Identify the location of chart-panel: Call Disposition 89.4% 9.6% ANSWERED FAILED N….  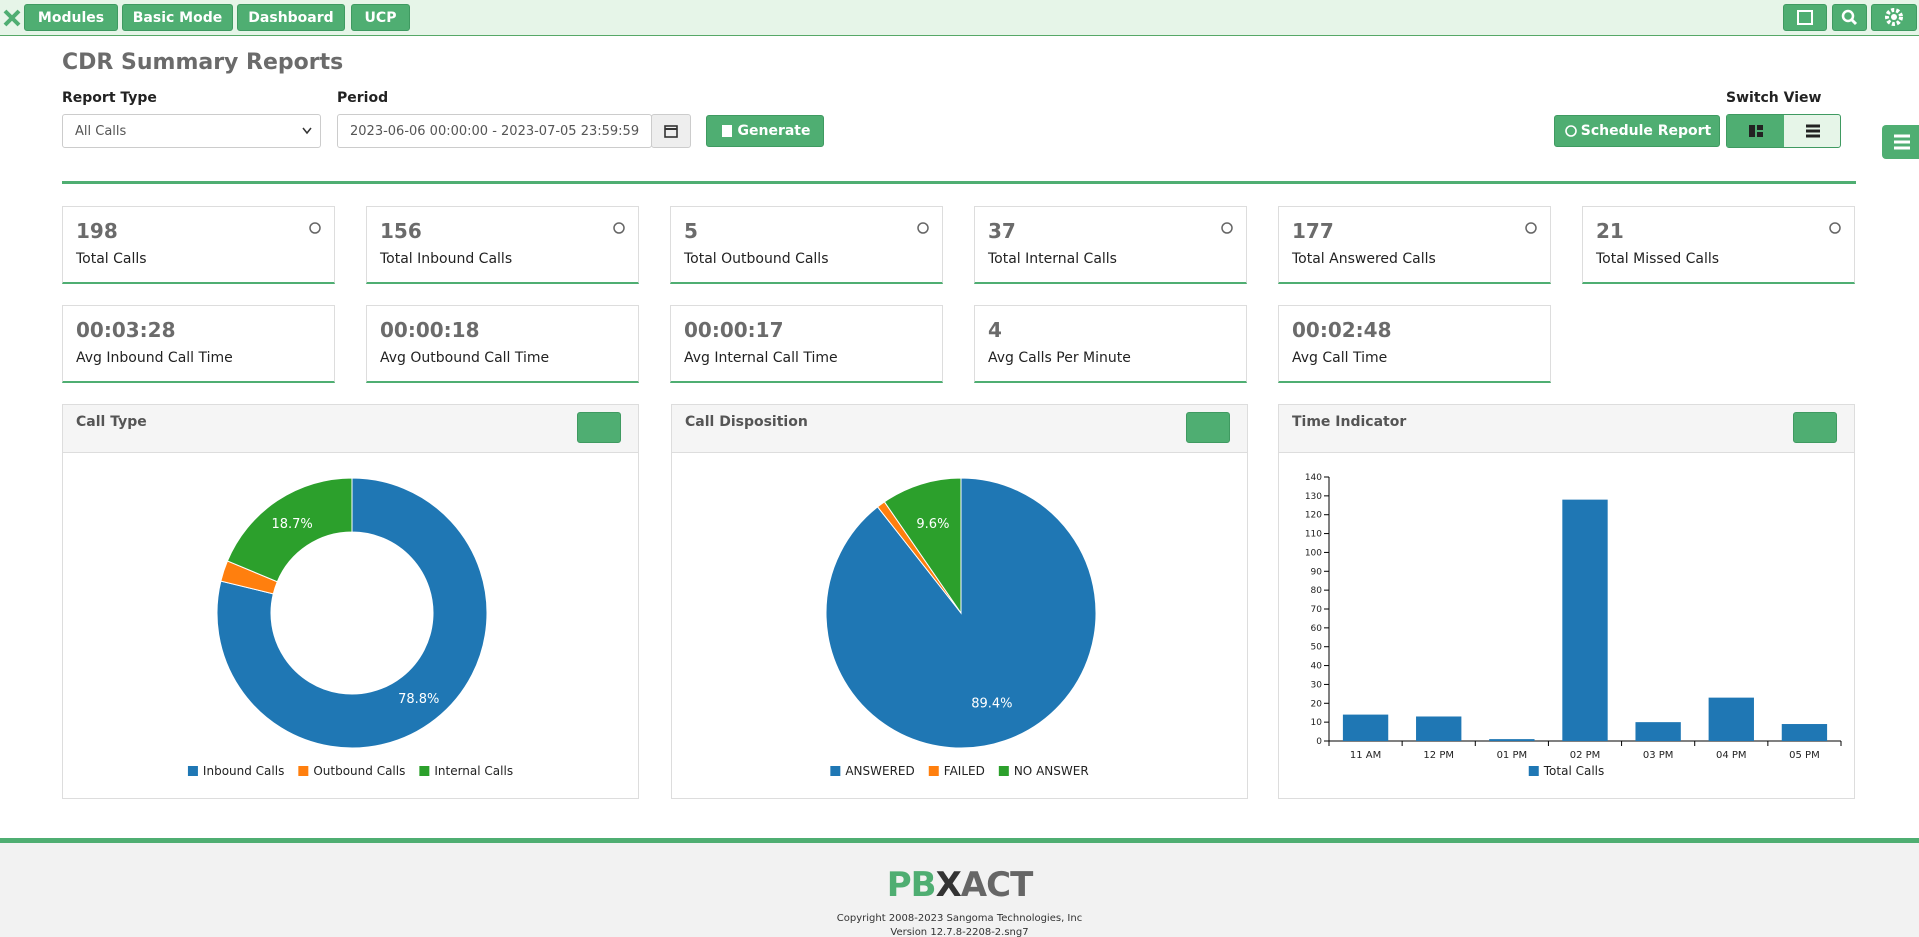
(959, 601).